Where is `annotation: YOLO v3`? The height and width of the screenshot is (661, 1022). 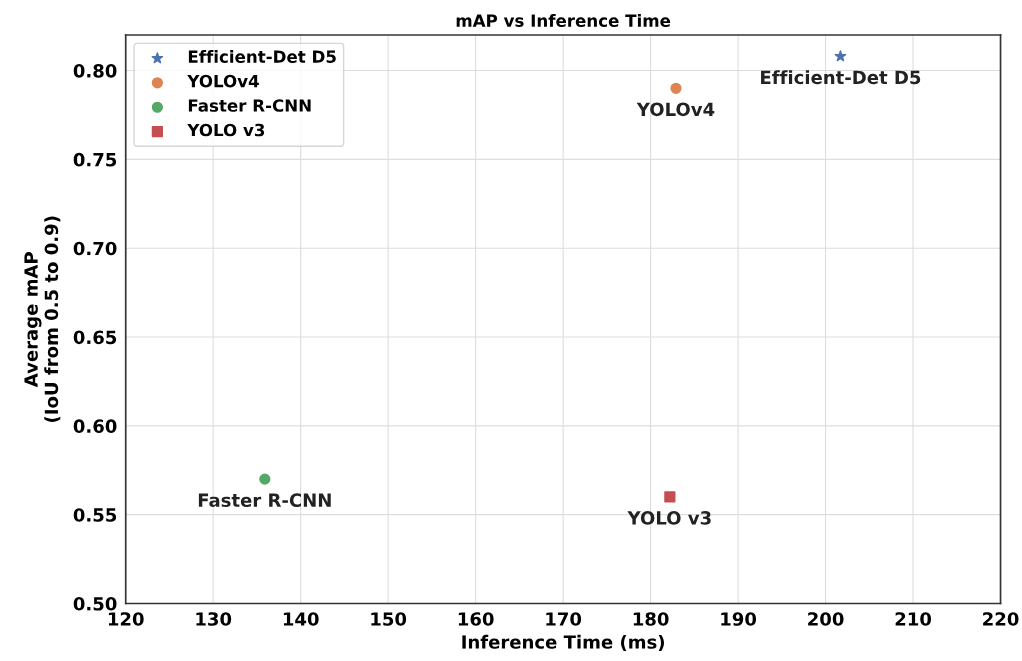 annotation: YOLO v3 is located at coordinates (669, 518).